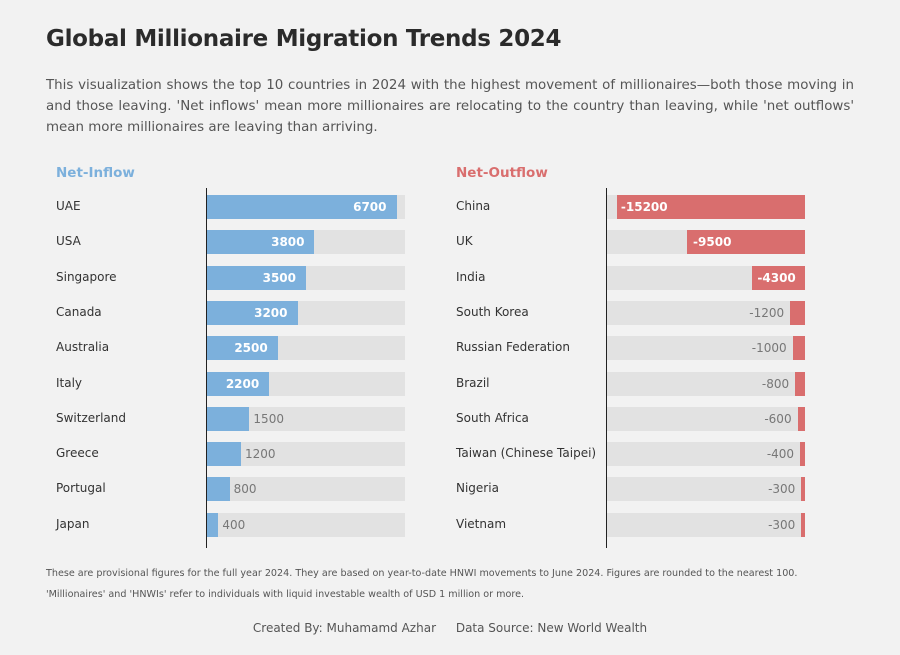 The image size is (900, 655). I want to click on bar-track: 800, so click(306, 489).